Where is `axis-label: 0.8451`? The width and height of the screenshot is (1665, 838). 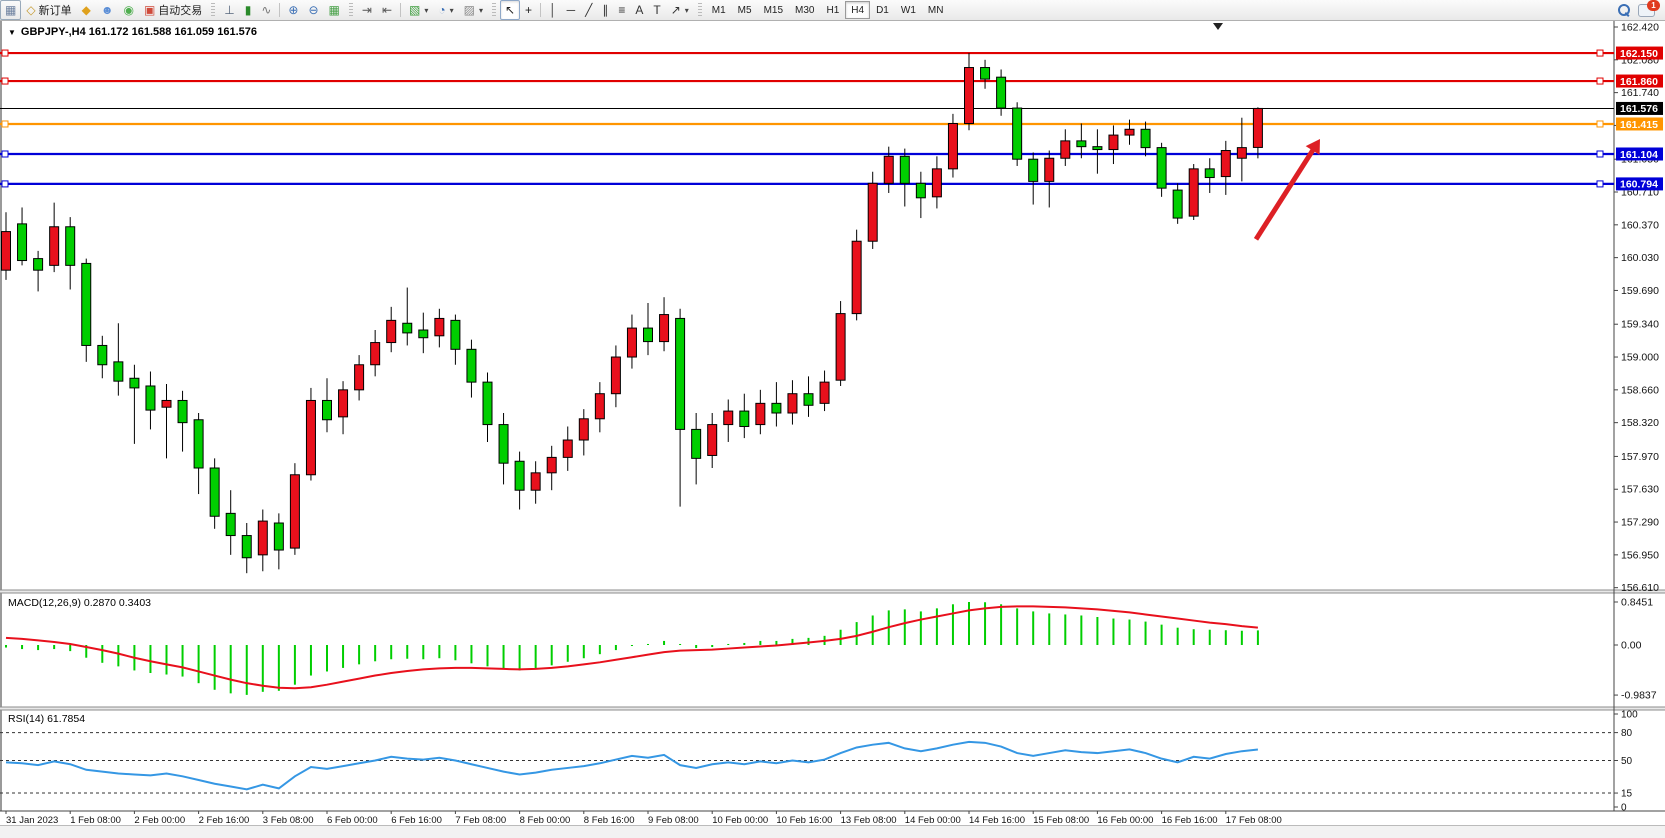
axis-label: 0.8451 is located at coordinates (1637, 602).